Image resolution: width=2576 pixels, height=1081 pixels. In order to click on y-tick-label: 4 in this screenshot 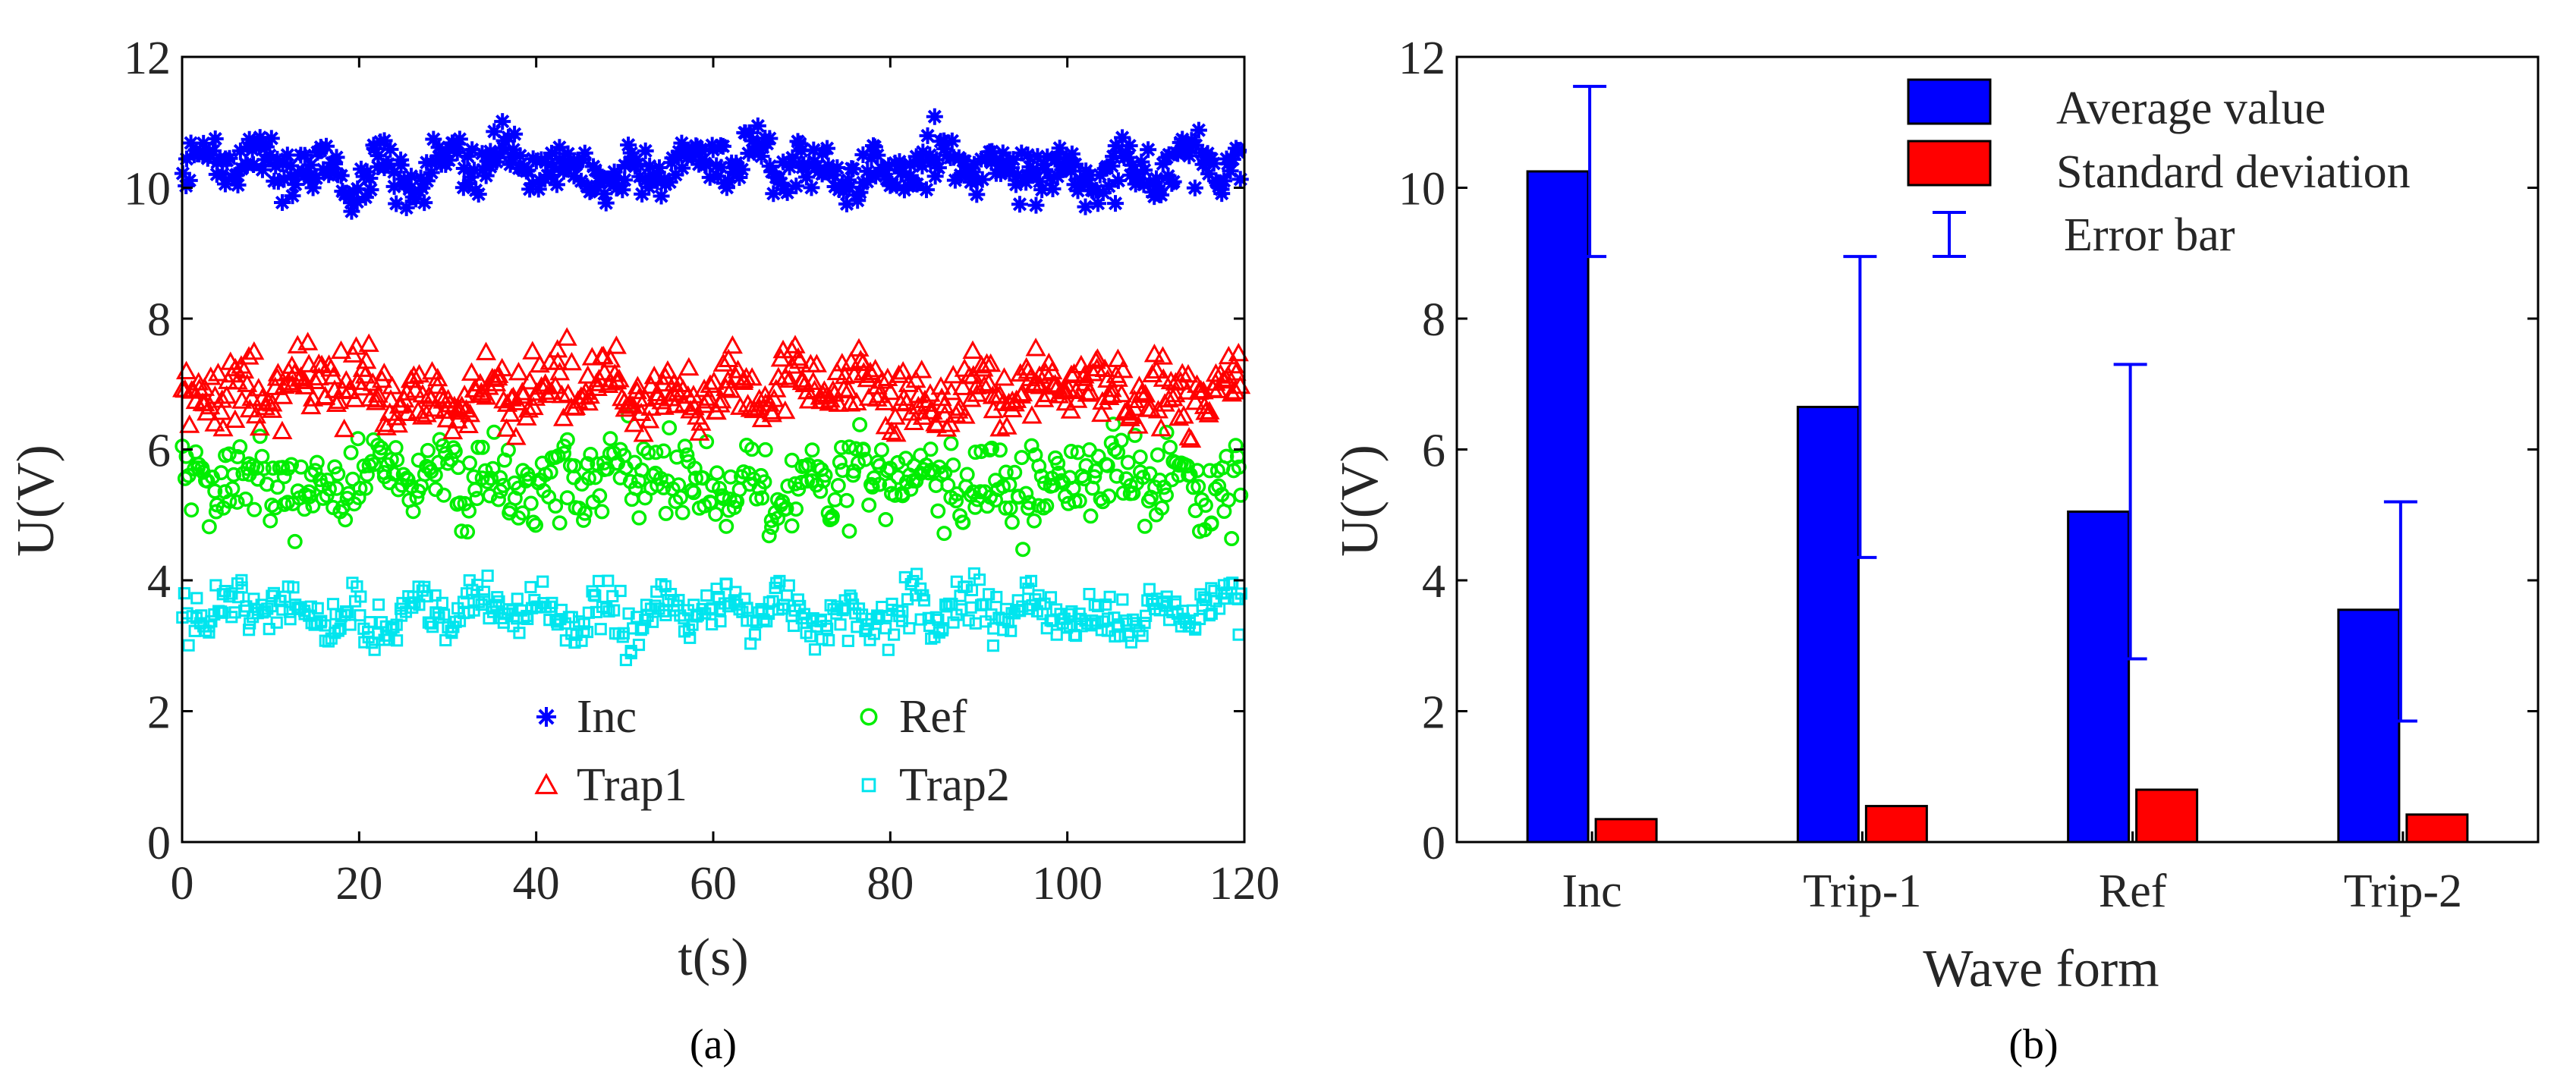, I will do `click(1433, 582)`.